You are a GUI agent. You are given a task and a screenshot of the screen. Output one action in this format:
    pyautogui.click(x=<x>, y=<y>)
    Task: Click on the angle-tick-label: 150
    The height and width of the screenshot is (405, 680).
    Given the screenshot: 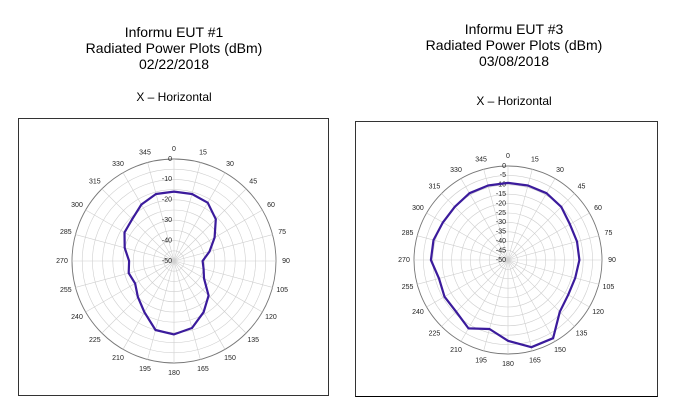 What is the action you would take?
    pyautogui.click(x=230, y=358)
    